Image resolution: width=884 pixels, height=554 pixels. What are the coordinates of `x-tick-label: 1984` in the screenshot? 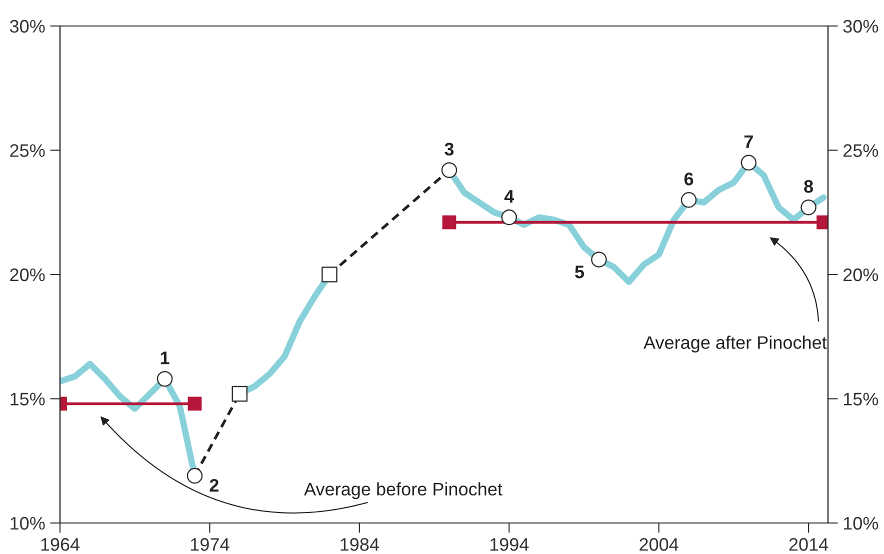 It's located at (359, 544).